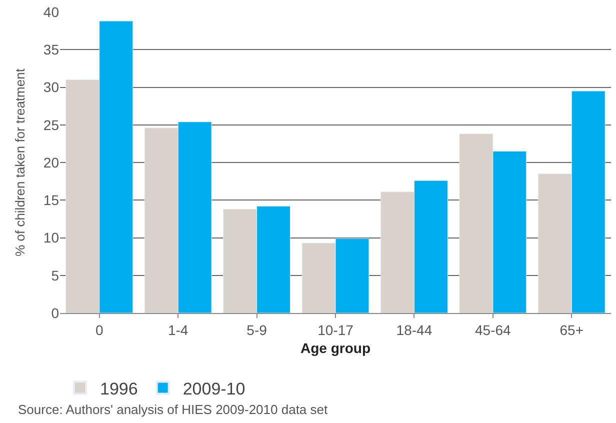 Image resolution: width=616 pixels, height=423 pixels. I want to click on y-tick-label: 0, so click(55, 312).